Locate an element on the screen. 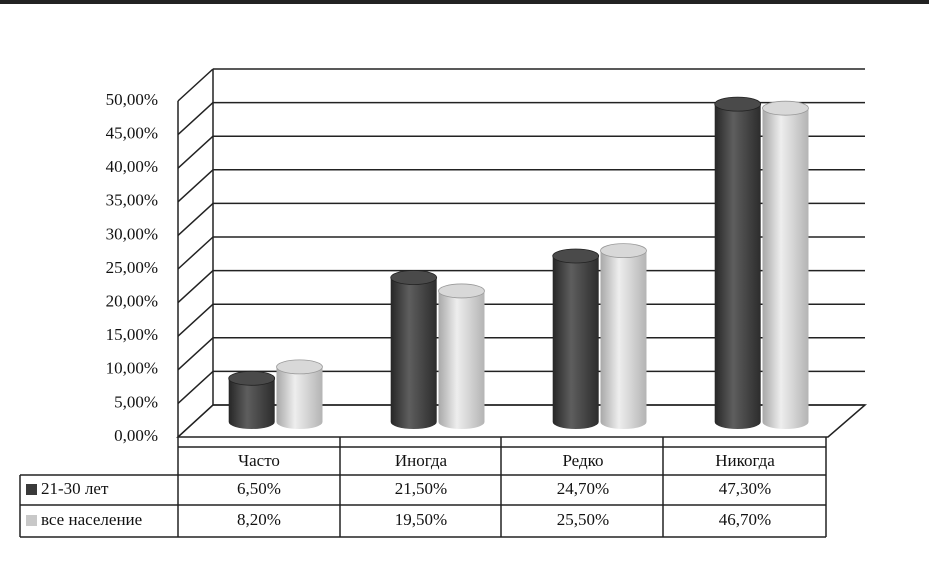 This screenshot has width=929, height=573. y-tick-label: 50,00% is located at coordinates (132, 99).